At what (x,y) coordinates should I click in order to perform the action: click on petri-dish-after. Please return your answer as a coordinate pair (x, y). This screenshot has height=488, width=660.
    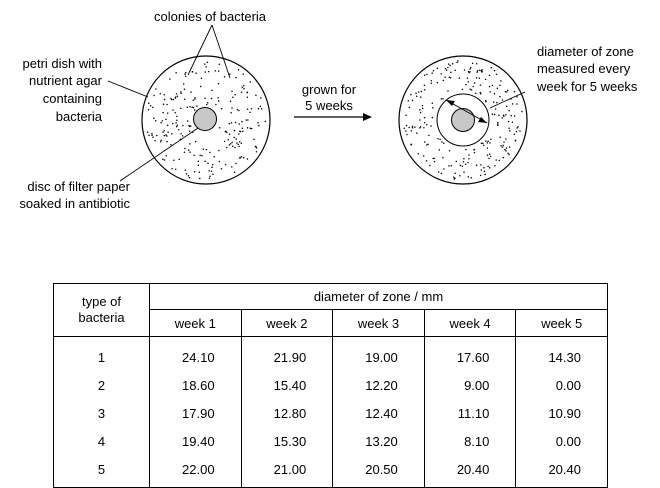
    Looking at the image, I should click on (463, 120).